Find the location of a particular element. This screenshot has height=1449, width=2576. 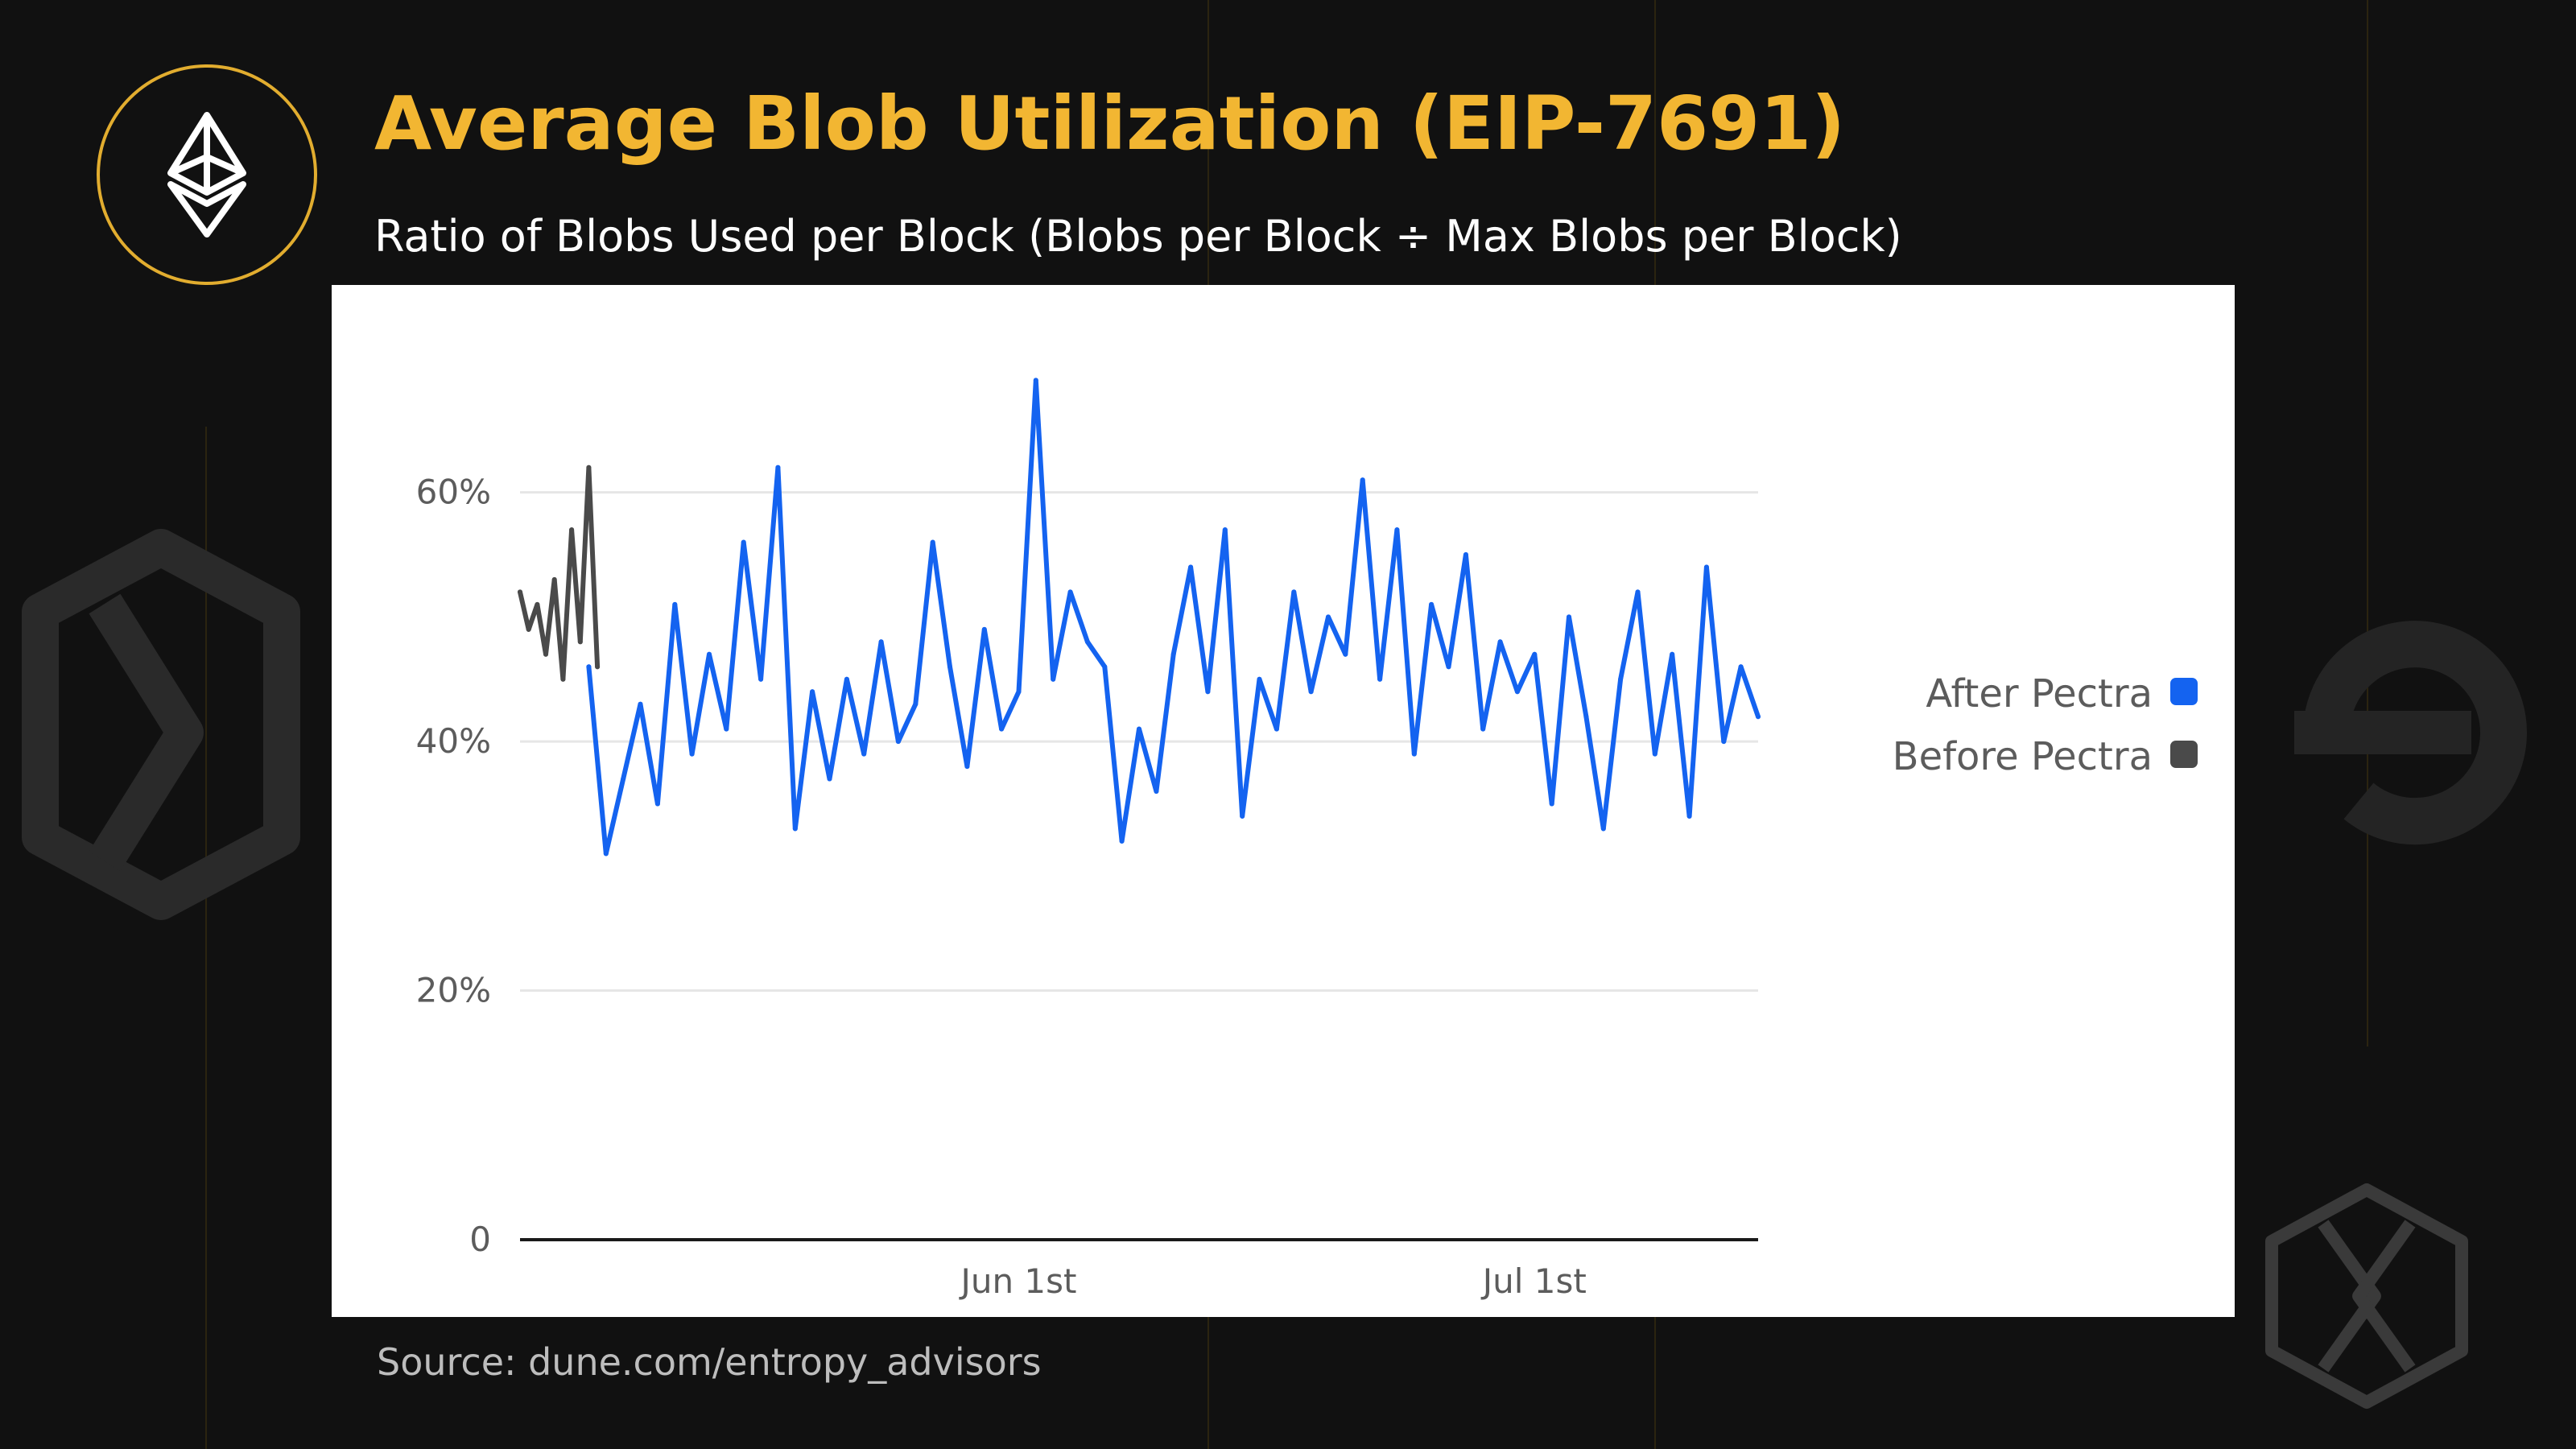

source-note: Source: dune.com/entropy_advisors is located at coordinates (709, 1362).